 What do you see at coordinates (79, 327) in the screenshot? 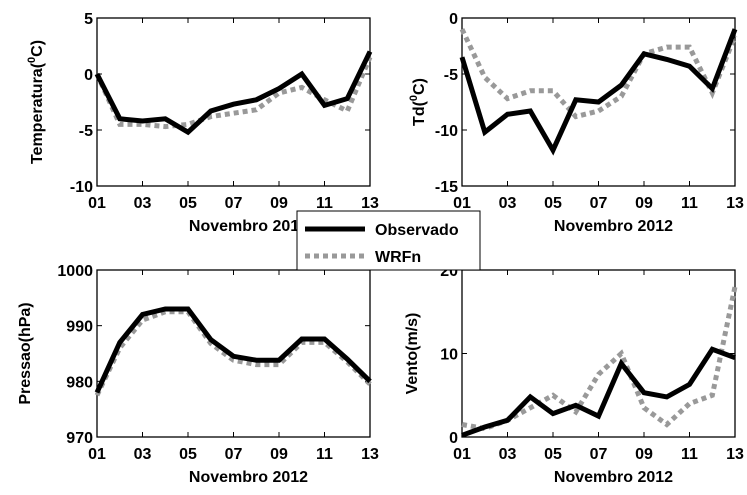
I see `y-tick-label: 990` at bounding box center [79, 327].